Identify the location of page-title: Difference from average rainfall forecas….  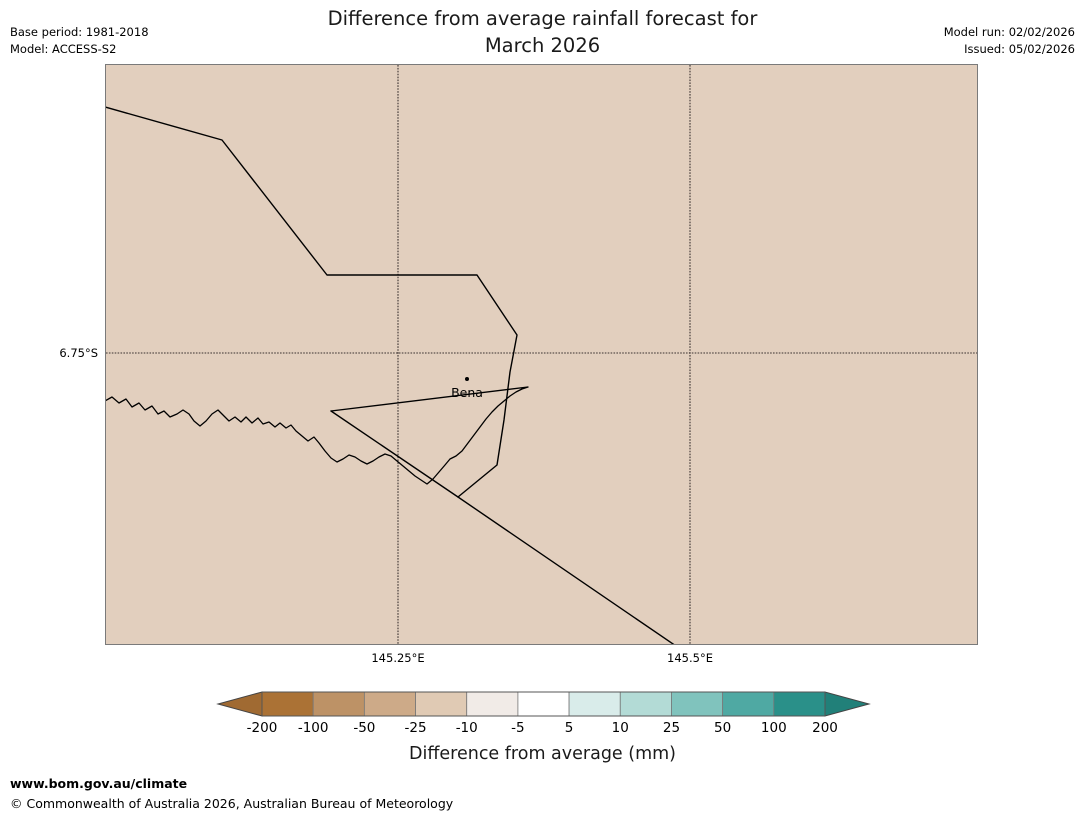
(542, 32).